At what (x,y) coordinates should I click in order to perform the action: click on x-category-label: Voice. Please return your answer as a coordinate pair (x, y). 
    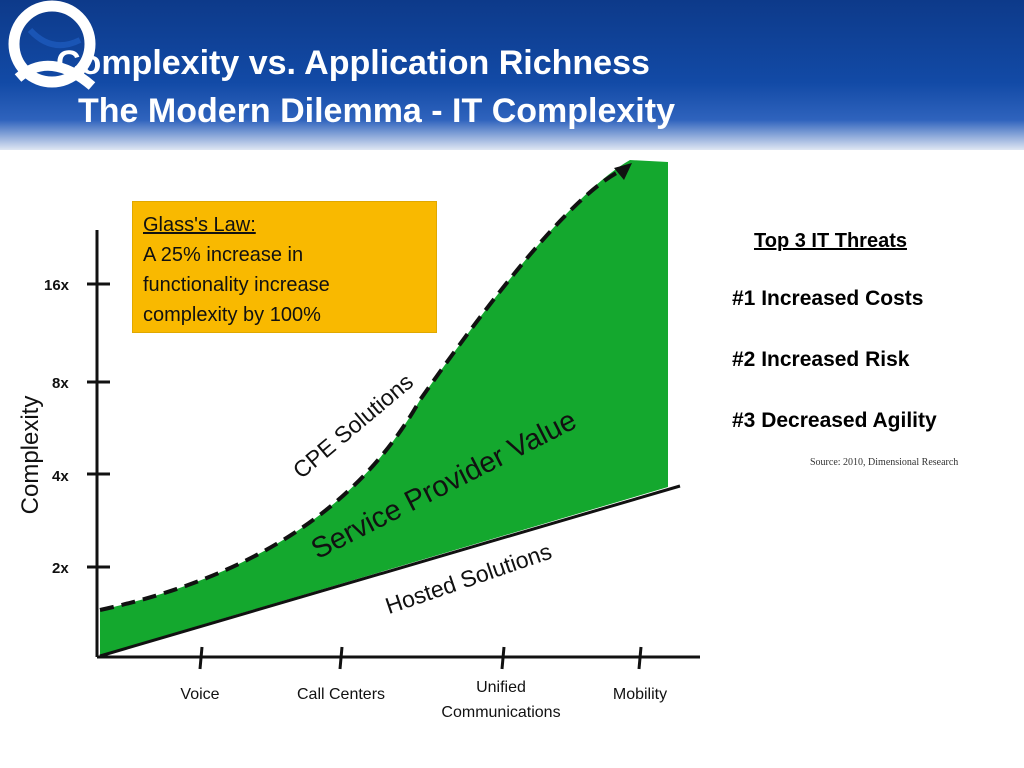
    Looking at the image, I should click on (199, 694).